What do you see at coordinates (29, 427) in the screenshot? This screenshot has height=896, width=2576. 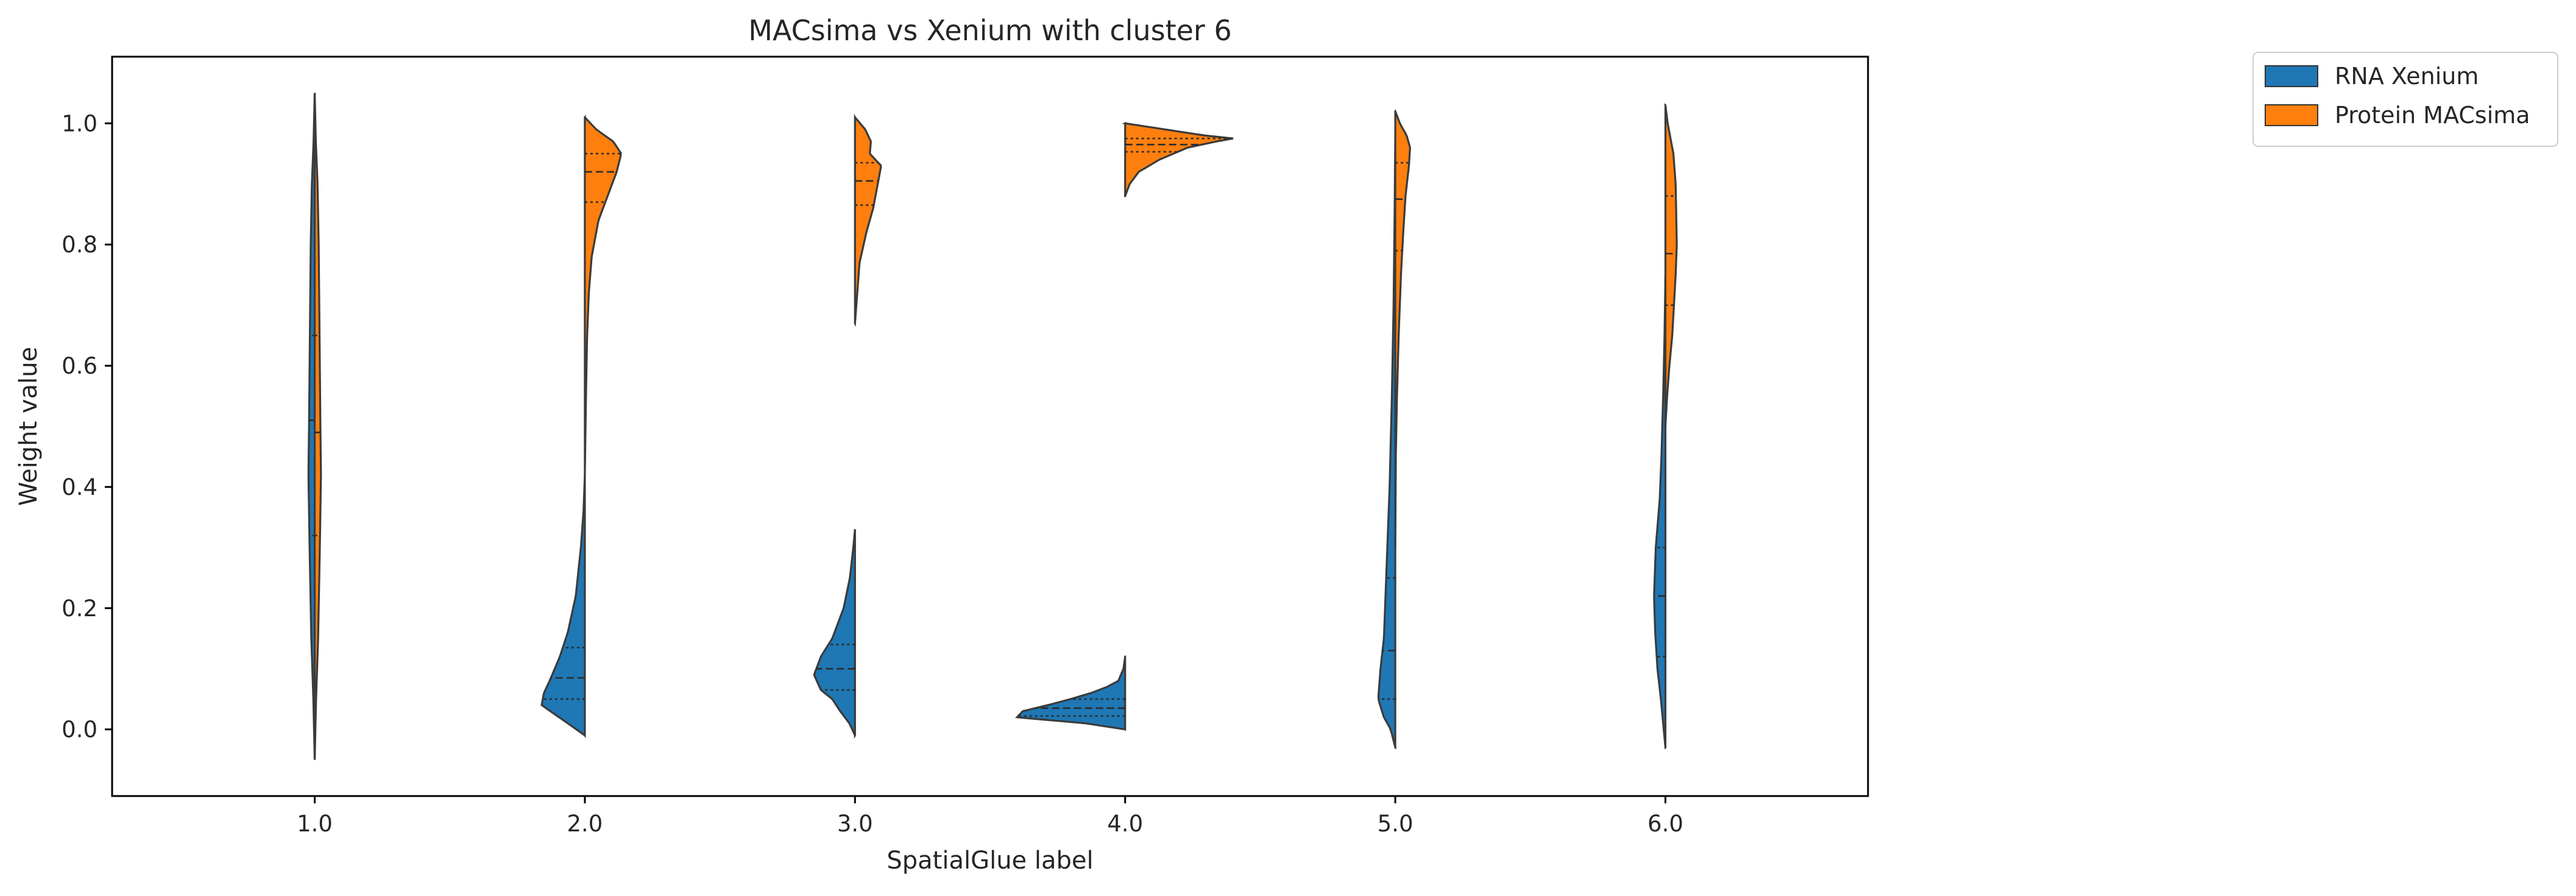 I see `y-axis-label: Weight value` at bounding box center [29, 427].